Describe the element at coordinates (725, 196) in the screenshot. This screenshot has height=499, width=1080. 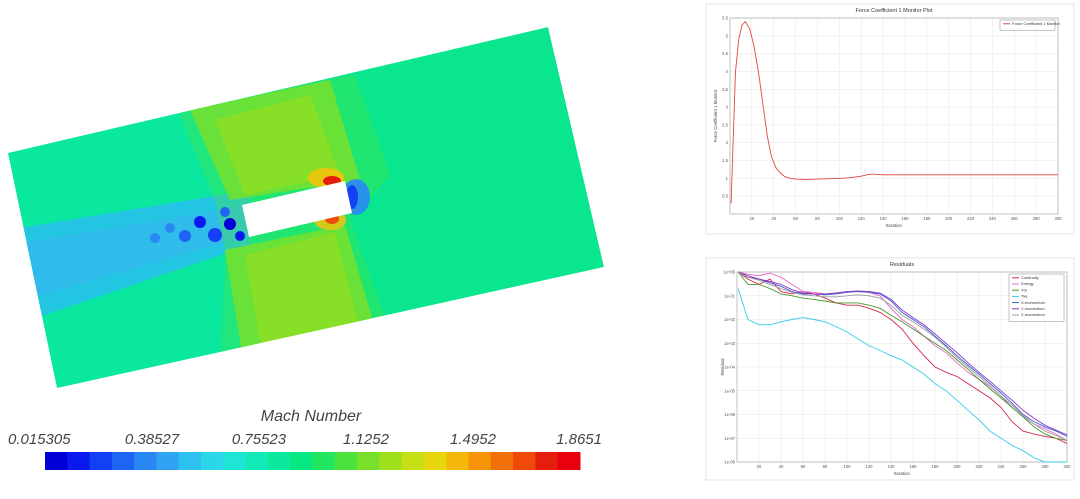
I see `y-tick-label: 0.5` at that location.